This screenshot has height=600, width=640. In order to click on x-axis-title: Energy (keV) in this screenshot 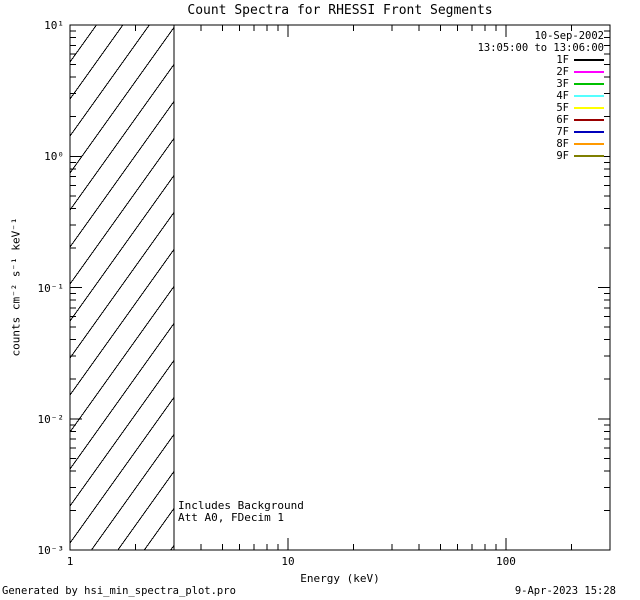, I will do `click(340, 578)`.